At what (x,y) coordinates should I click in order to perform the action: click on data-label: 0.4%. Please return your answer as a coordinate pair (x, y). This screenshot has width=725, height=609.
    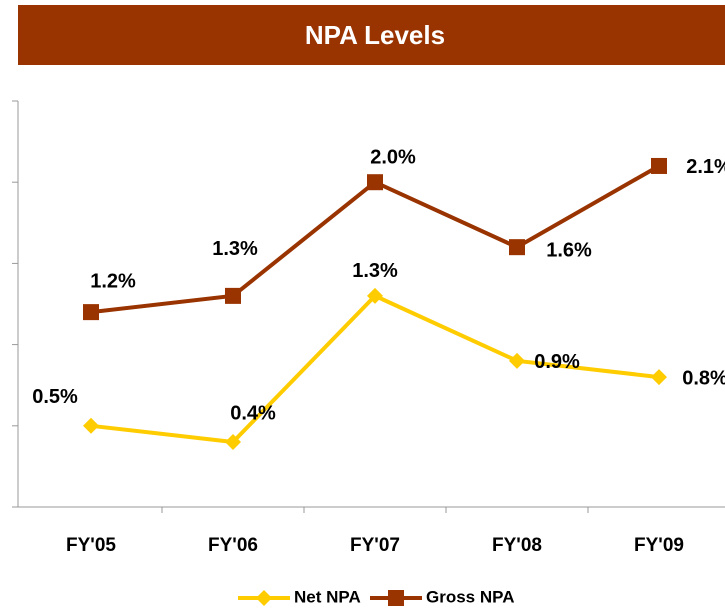
    Looking at the image, I should click on (253, 413).